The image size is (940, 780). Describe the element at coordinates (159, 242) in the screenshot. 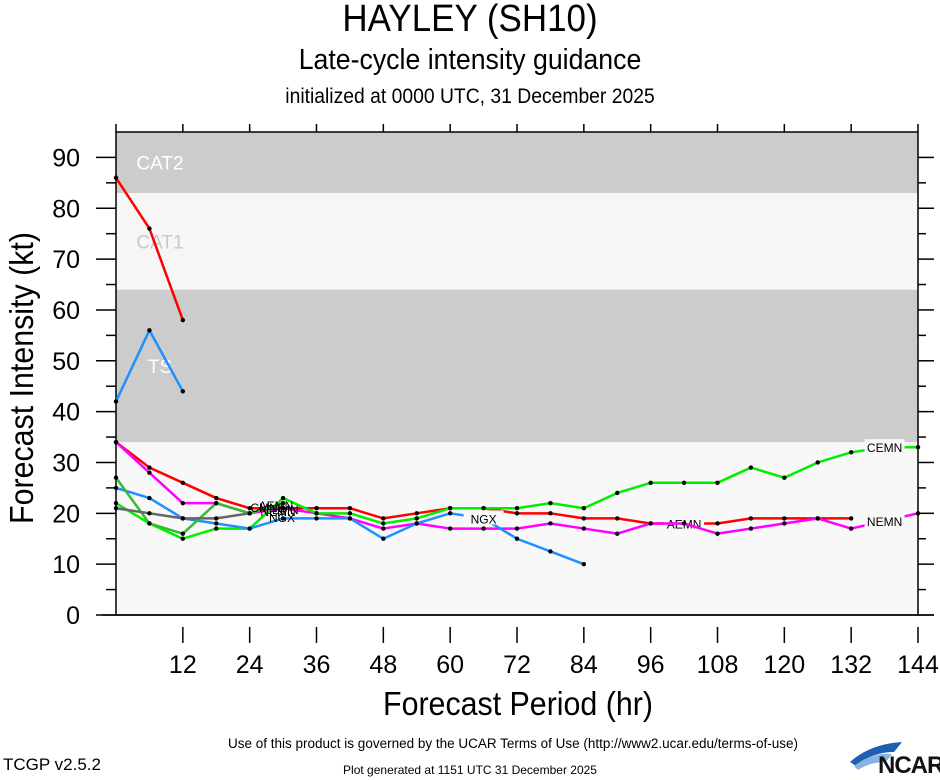

I see `band-label-cat1: CAT1` at that location.